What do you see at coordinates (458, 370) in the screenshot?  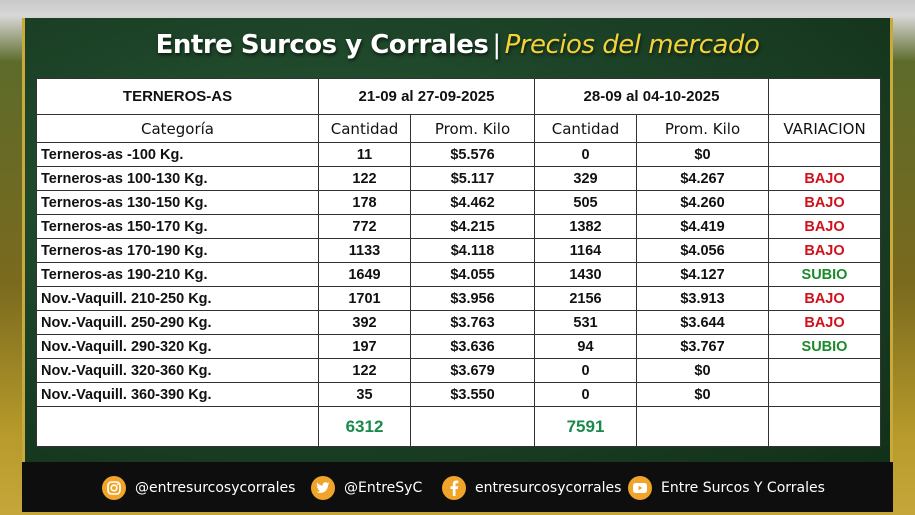 I see `table-row: Nov.-Vaquill. 320-360 Kg. 122 $3.679 0 $0` at bounding box center [458, 370].